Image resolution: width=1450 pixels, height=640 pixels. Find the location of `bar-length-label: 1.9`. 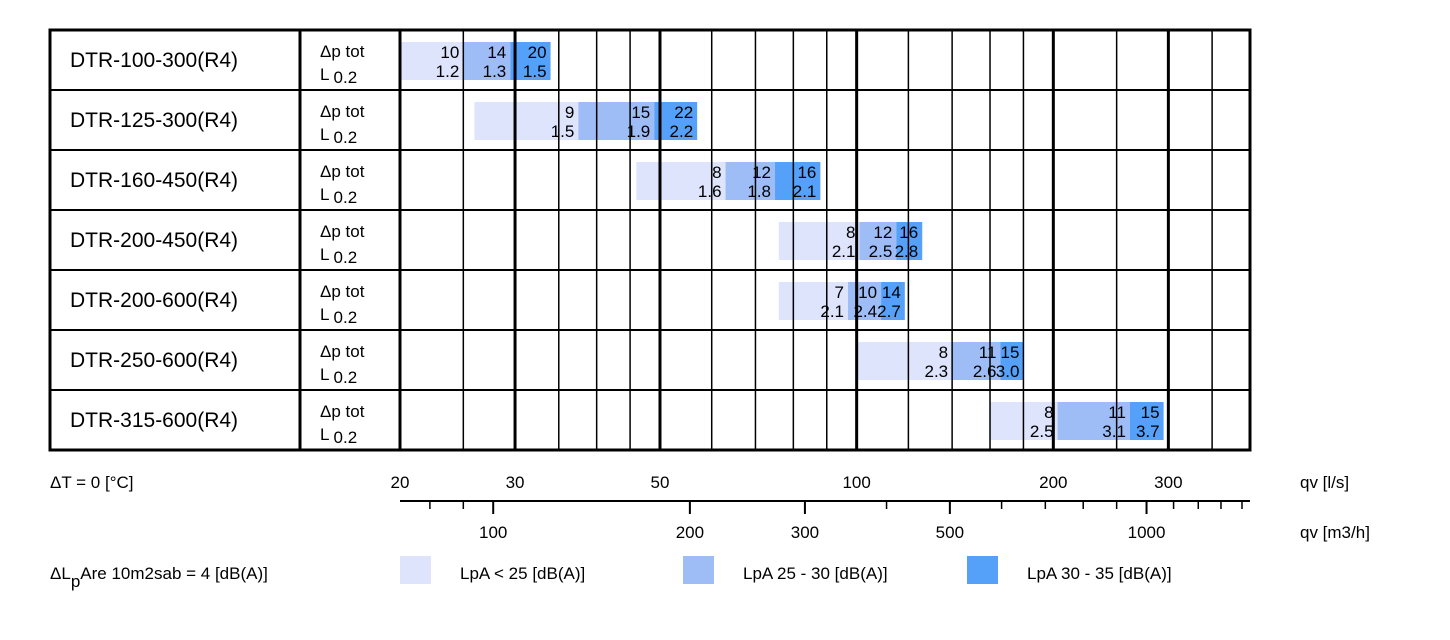

bar-length-label: 1.9 is located at coordinates (639, 131).